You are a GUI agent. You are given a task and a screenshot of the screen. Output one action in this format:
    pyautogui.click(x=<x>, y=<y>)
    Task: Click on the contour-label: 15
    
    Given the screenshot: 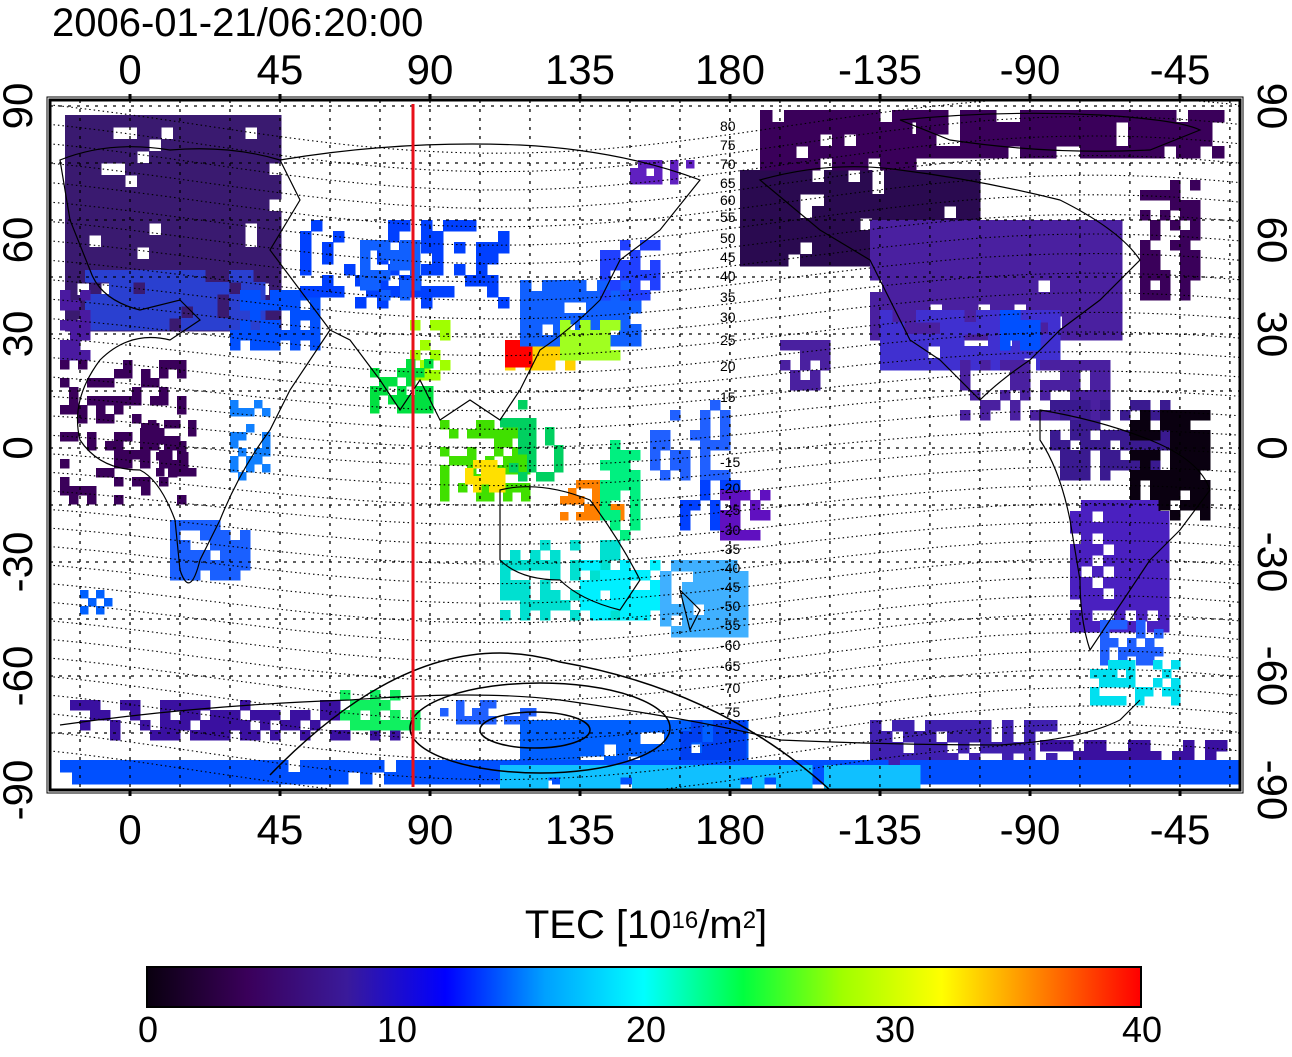 What is the action you would take?
    pyautogui.click(x=728, y=397)
    